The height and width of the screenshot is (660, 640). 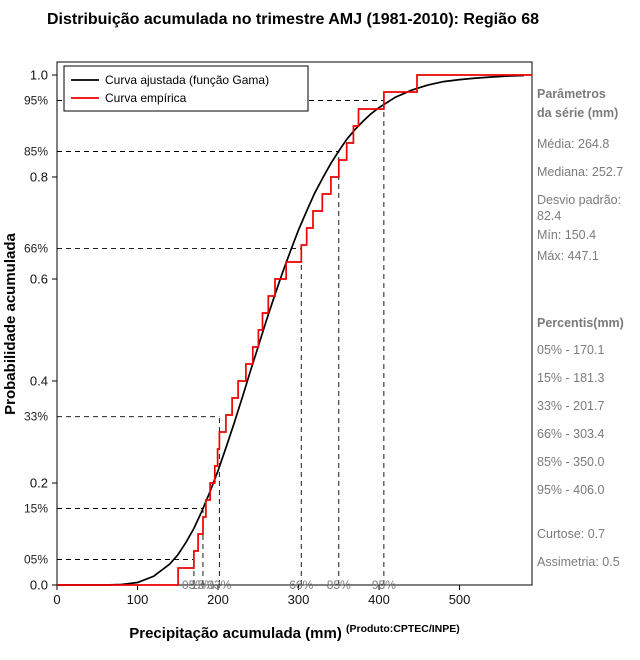 What do you see at coordinates (39, 381) in the screenshot?
I see `y-tick-label: 0.4` at bounding box center [39, 381].